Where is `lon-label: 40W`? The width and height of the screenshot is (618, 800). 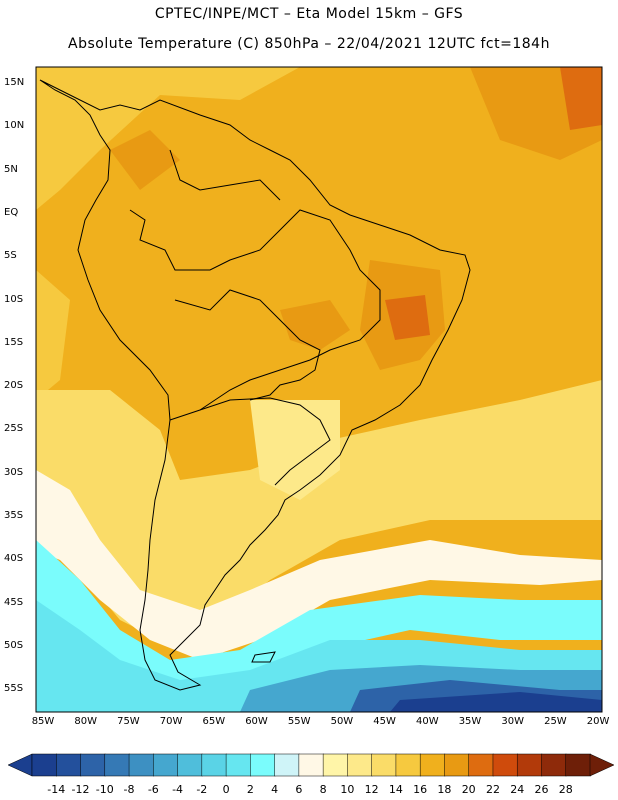 lon-label: 40W is located at coordinates (427, 721).